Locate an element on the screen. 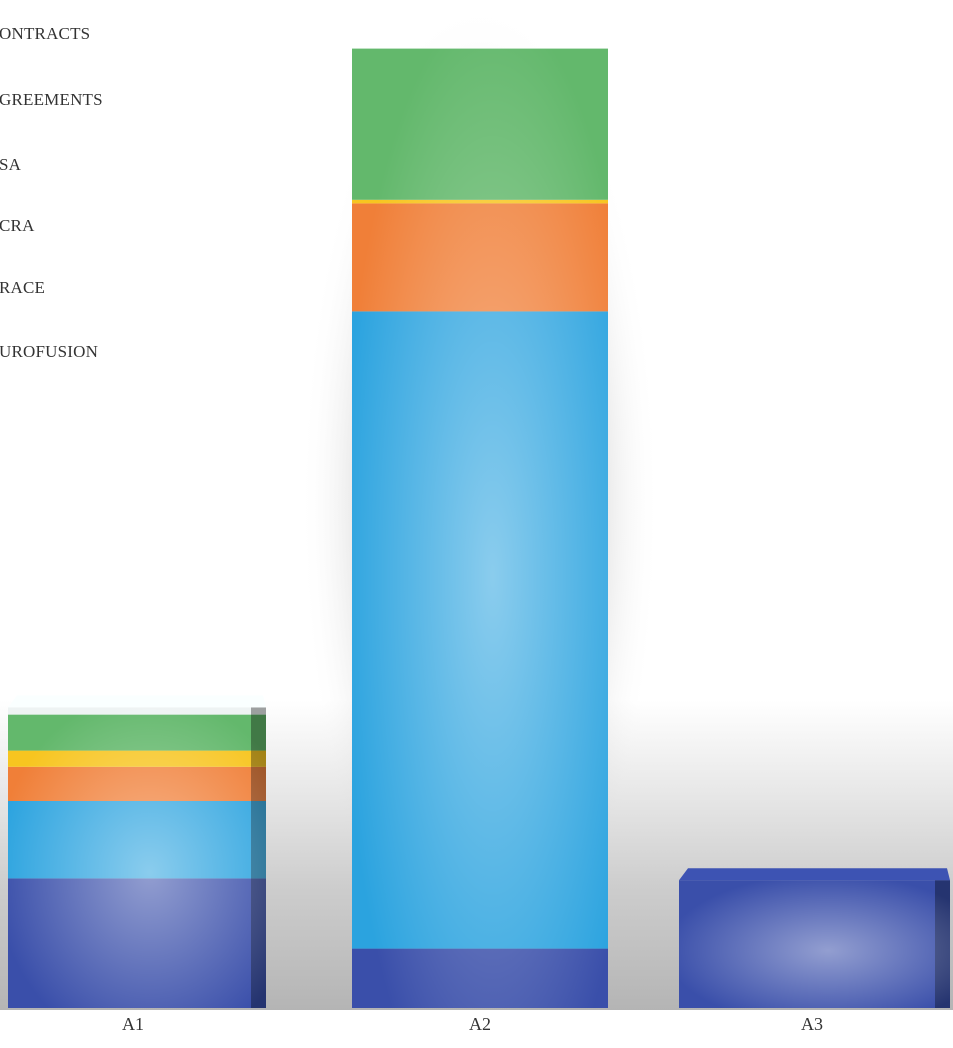 This screenshot has height=1048, width=953. category-axis: A1 A2 A3 is located at coordinates (472, 1024).